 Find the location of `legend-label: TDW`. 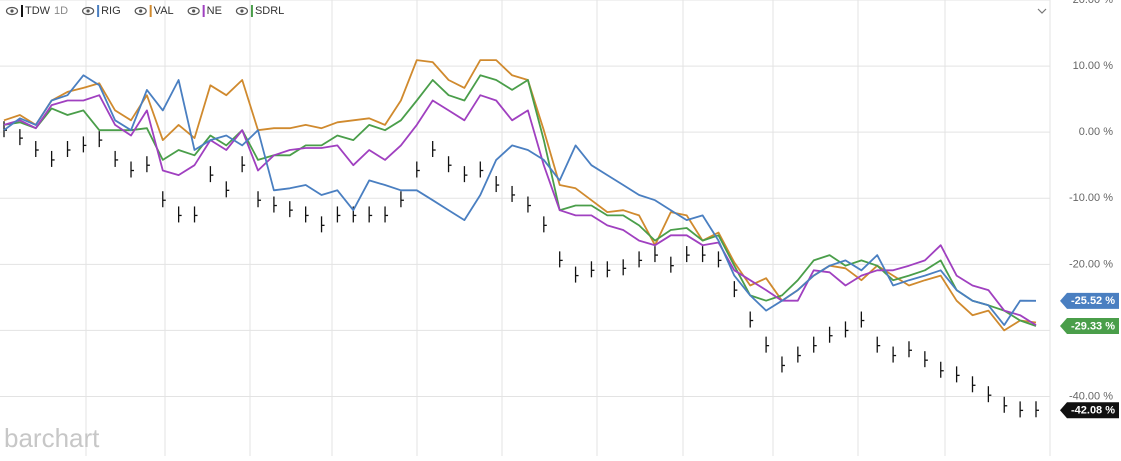

legend-label: TDW is located at coordinates (38, 11).